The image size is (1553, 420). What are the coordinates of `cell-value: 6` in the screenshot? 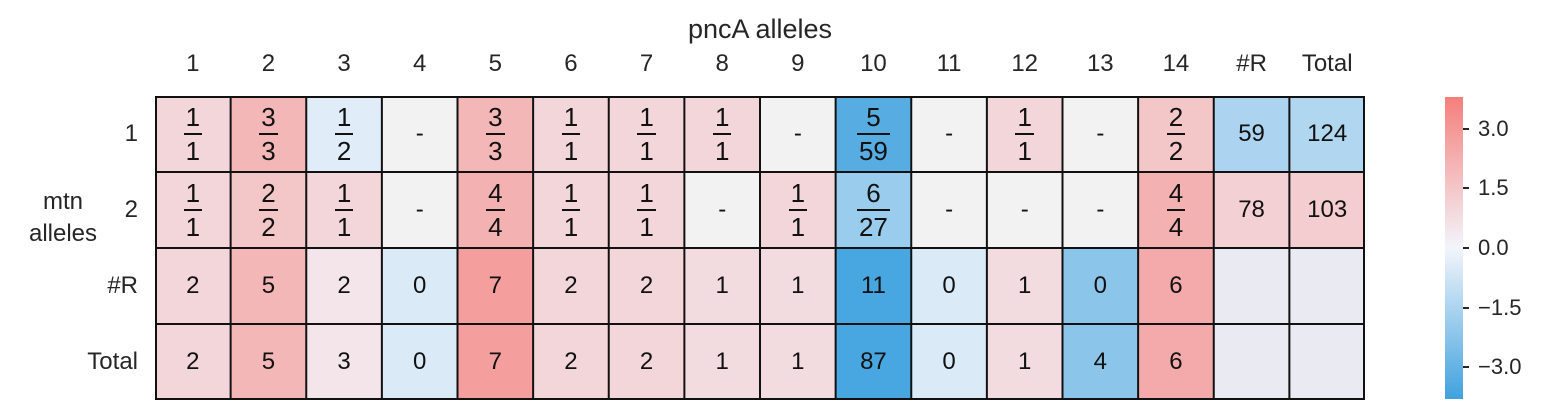 It's located at (1176, 361).